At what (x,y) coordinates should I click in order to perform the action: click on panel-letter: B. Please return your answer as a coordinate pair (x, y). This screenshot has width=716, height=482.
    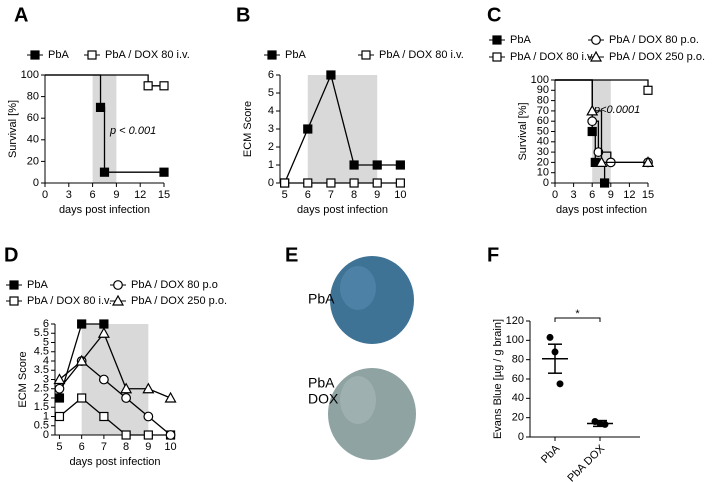
    Looking at the image, I should click on (243, 15).